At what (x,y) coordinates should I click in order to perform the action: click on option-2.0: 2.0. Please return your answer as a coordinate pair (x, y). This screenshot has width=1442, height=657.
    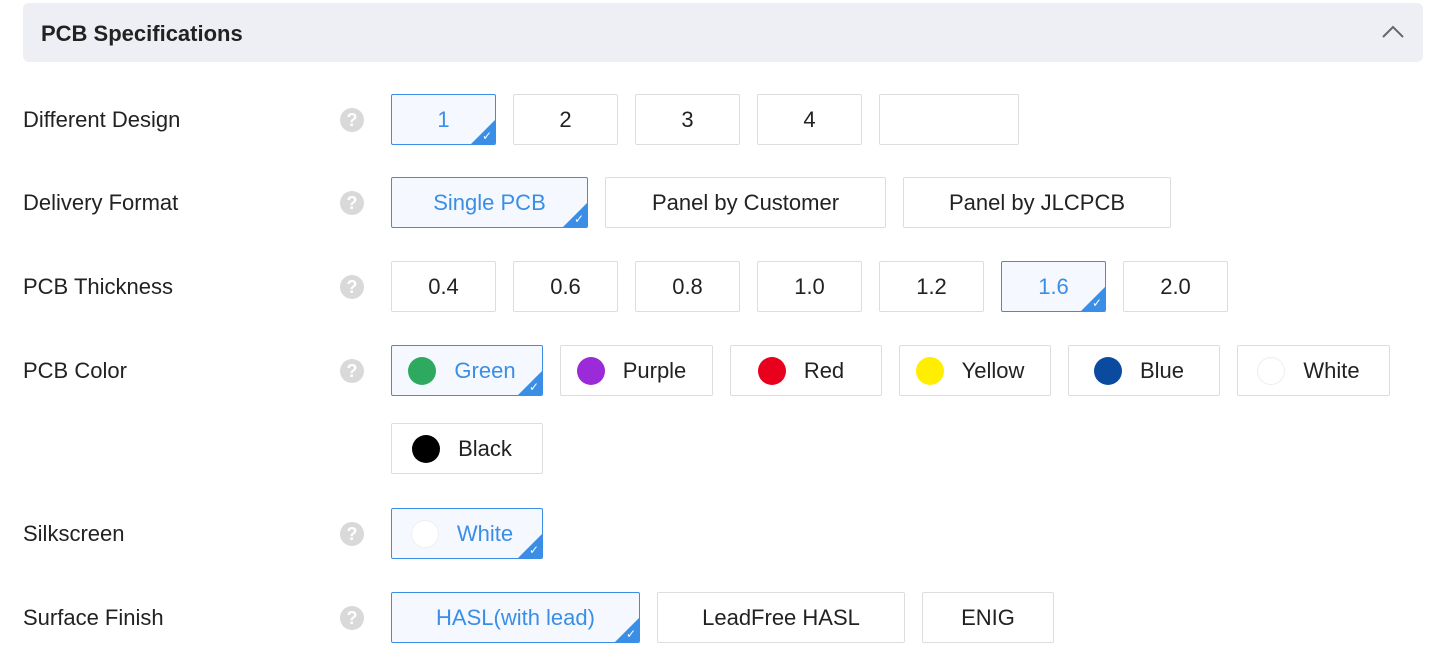
    Looking at the image, I should click on (1175, 286).